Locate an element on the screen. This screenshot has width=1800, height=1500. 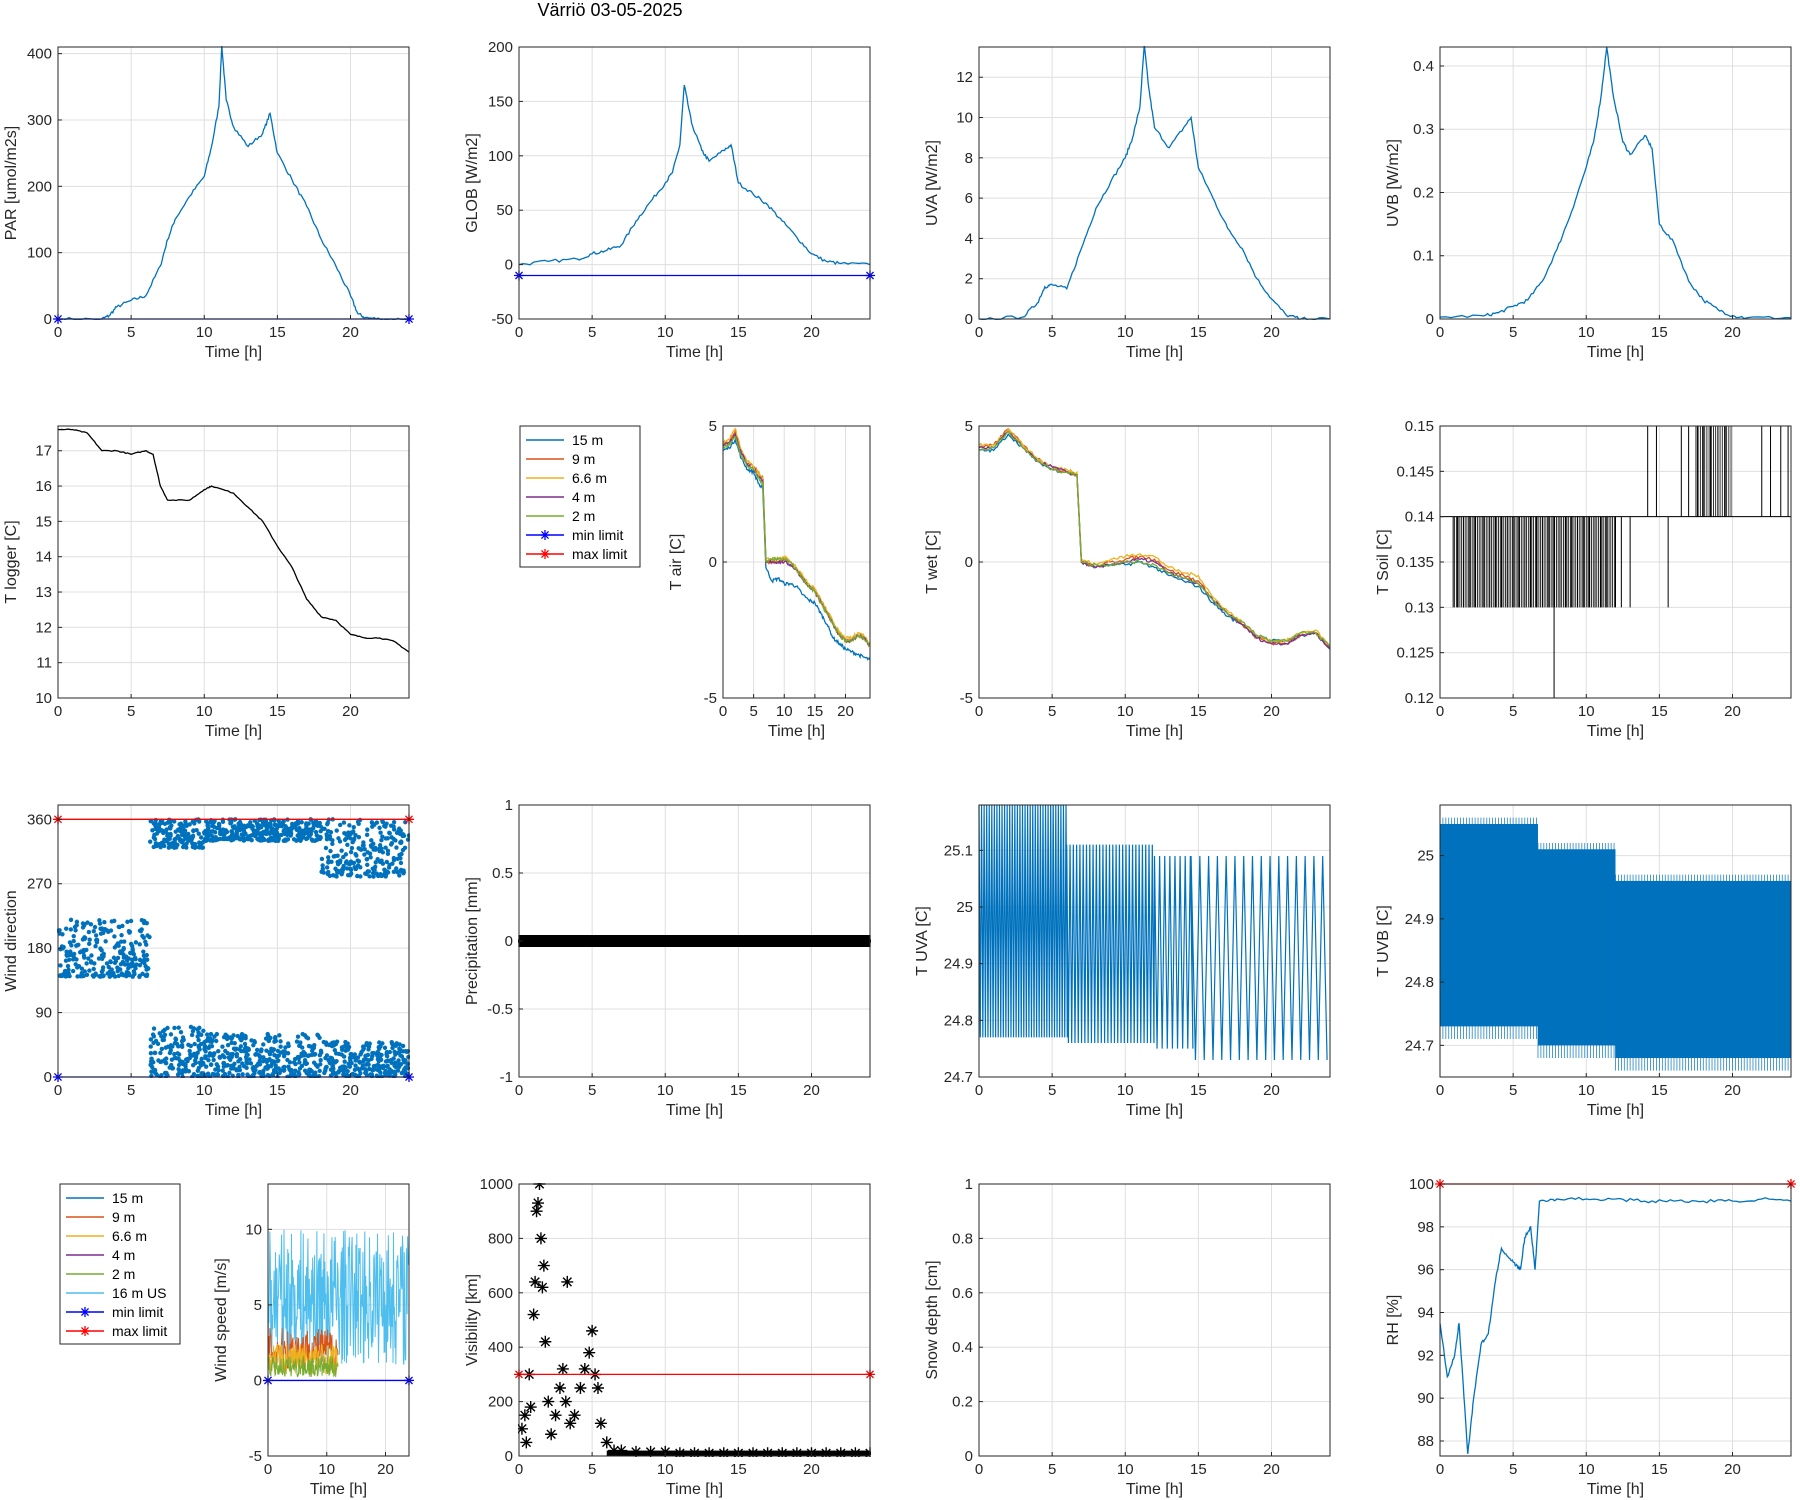
y-tick-label: 25 is located at coordinates (1425, 856).